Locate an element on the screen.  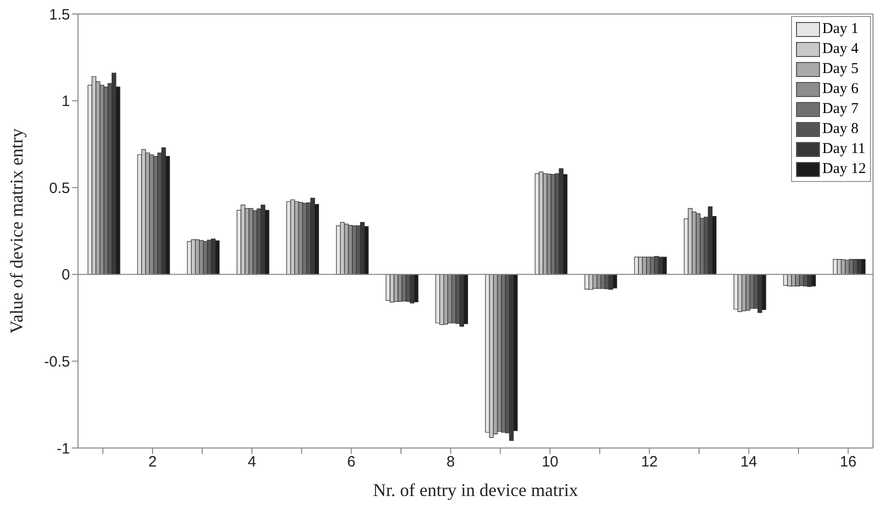
y-axis-title: Value of device matrix entry is located at coordinates (16, 231).